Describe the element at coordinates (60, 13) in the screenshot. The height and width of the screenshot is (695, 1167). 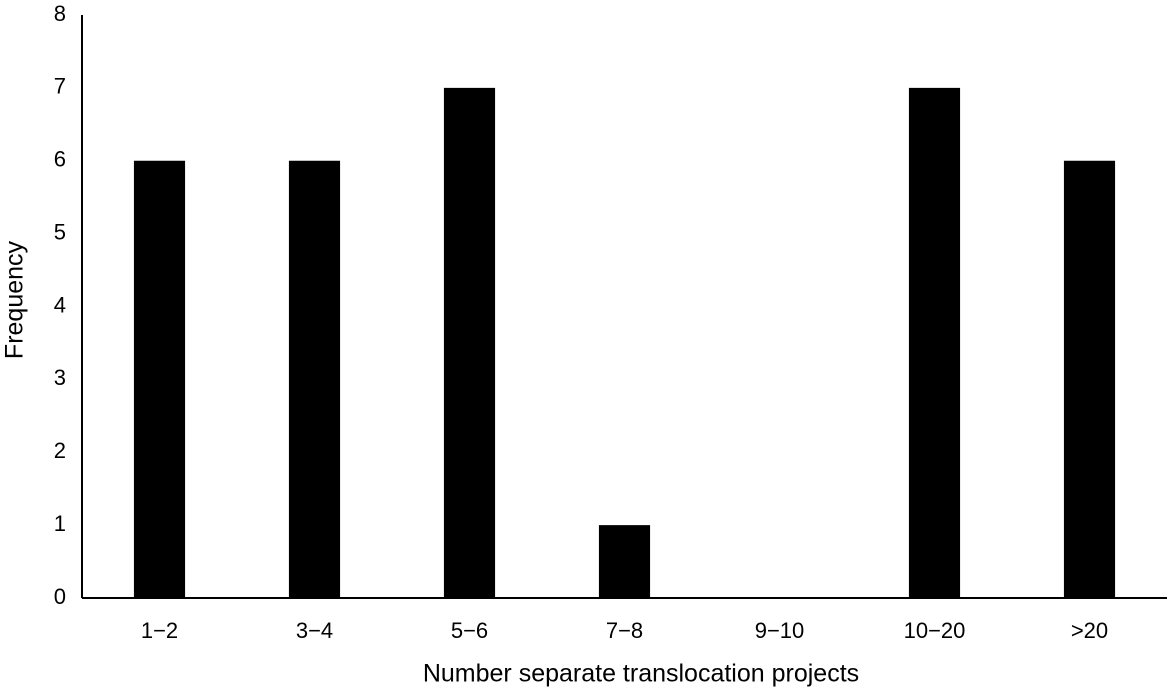
I see `y-tick-label: 8` at that location.